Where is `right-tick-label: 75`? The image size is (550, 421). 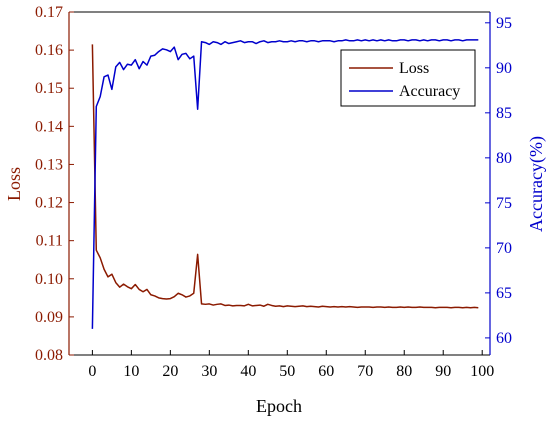 right-tick-label: 75 is located at coordinates (504, 203).